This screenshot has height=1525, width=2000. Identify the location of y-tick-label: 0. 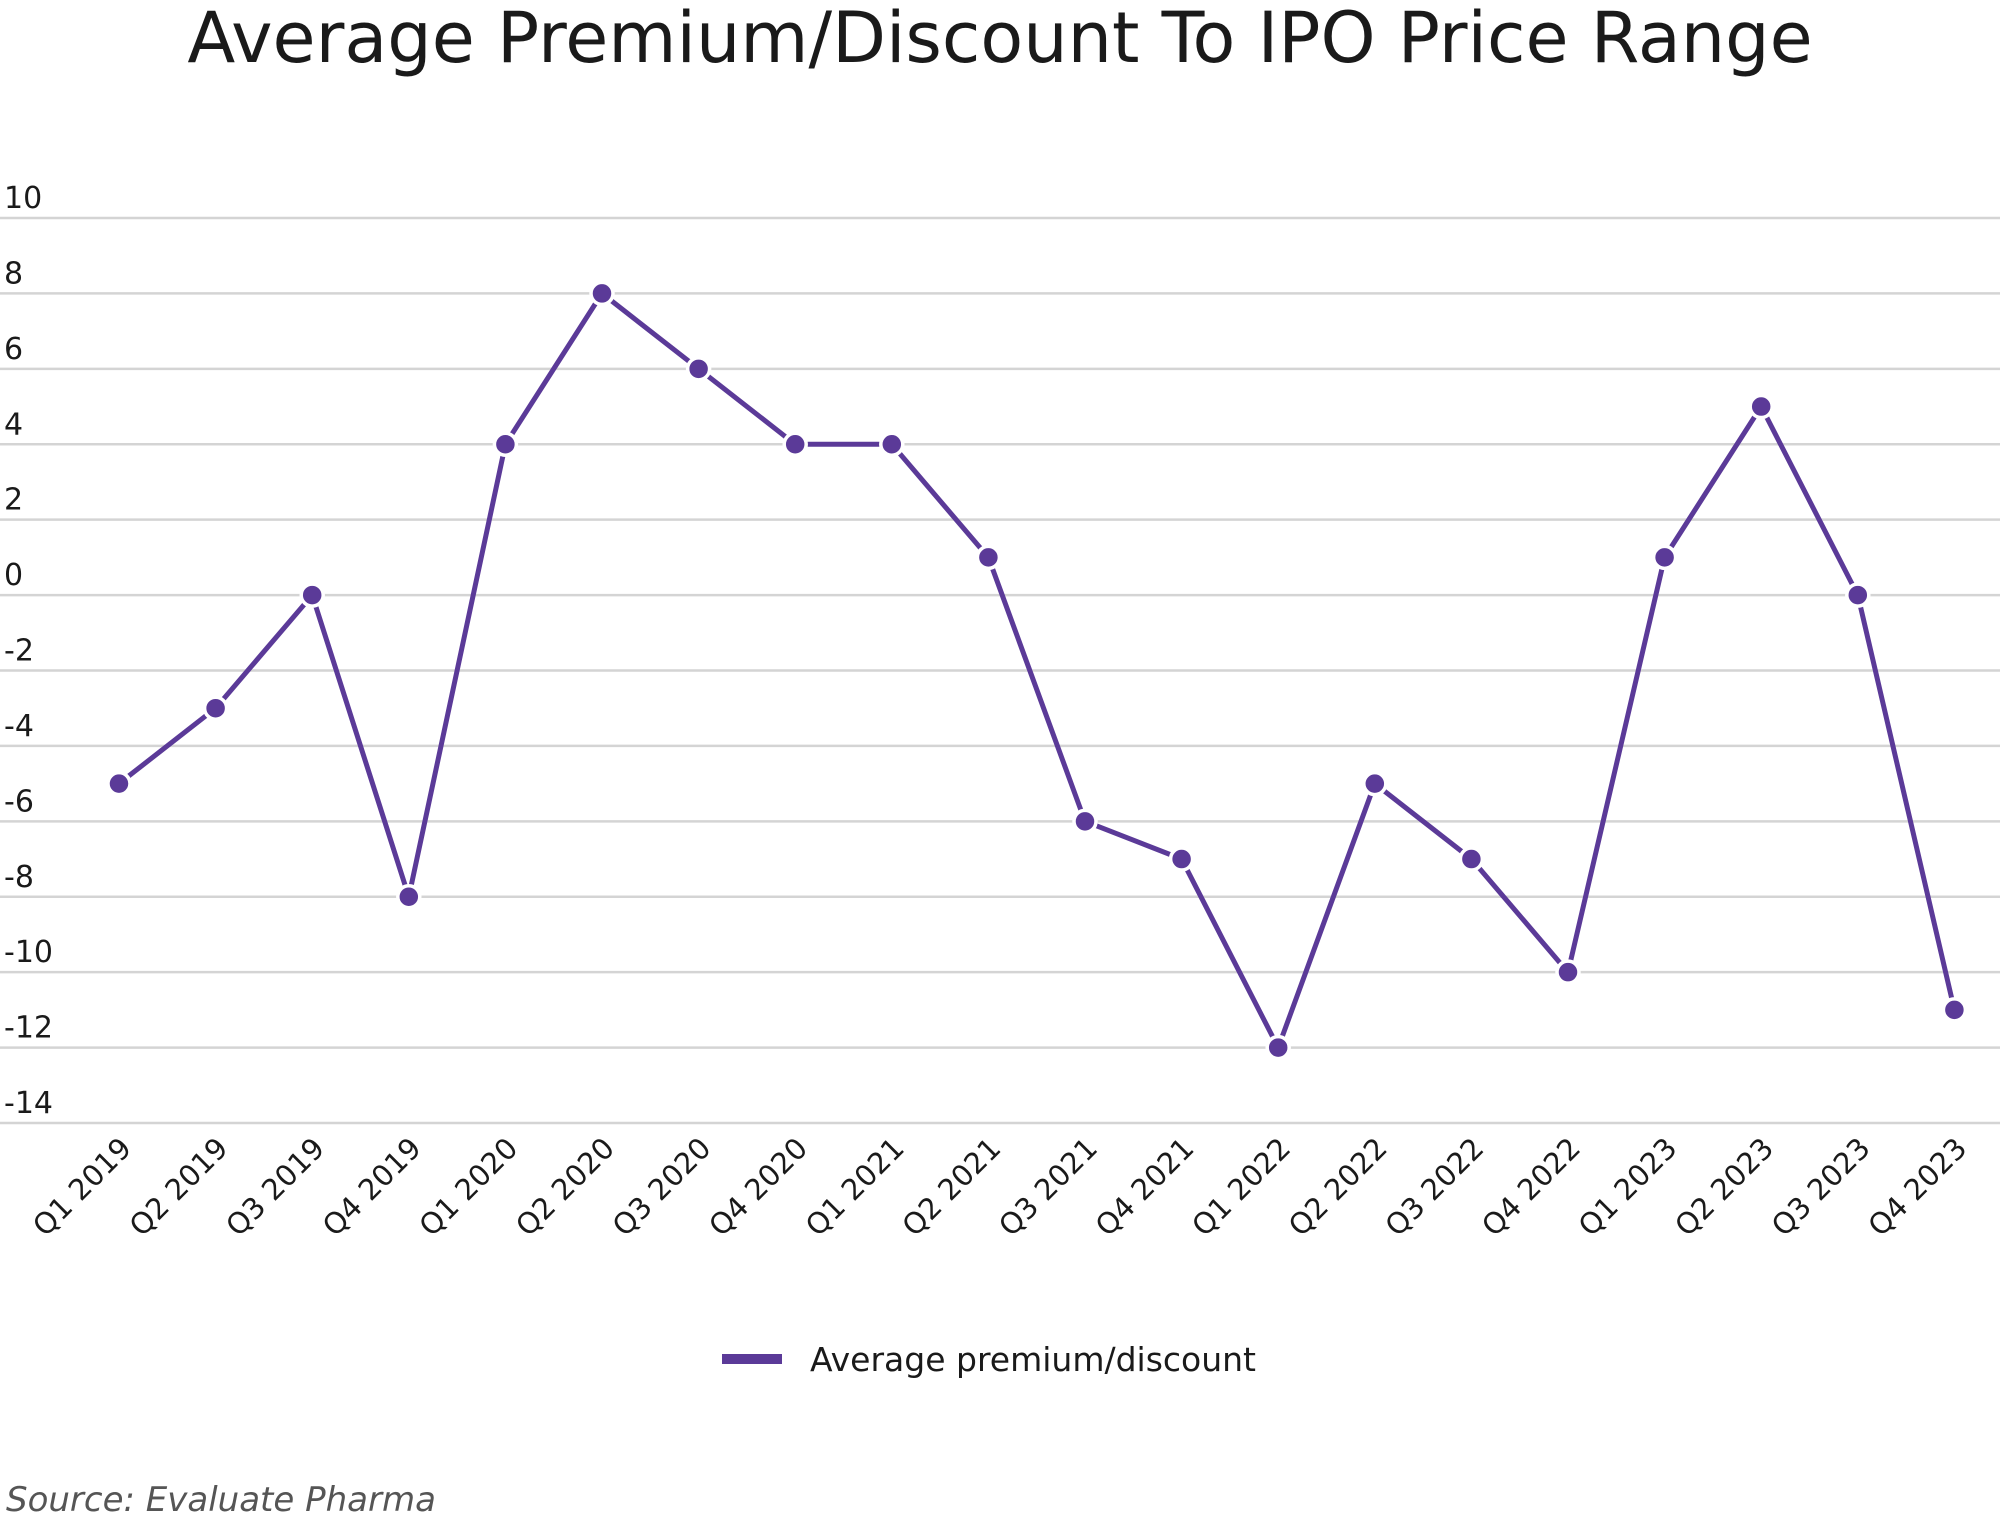
(13, 575).